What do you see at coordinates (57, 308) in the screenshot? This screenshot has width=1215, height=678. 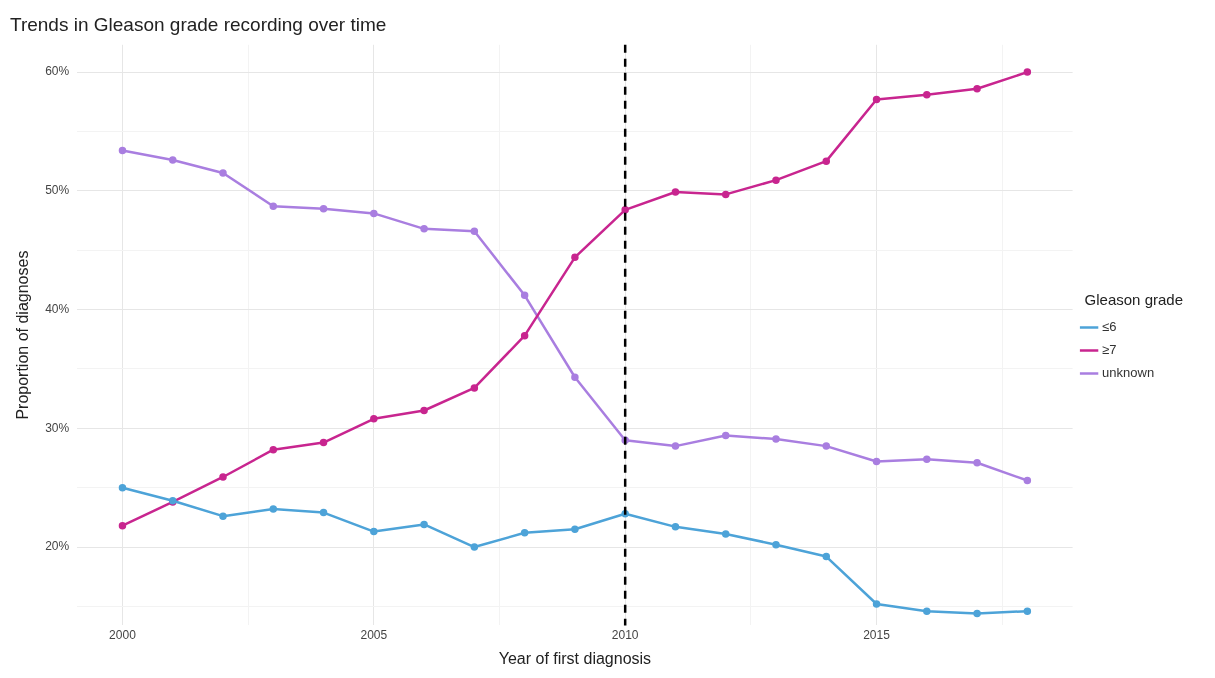 I see `y-tick-label: 40%` at bounding box center [57, 308].